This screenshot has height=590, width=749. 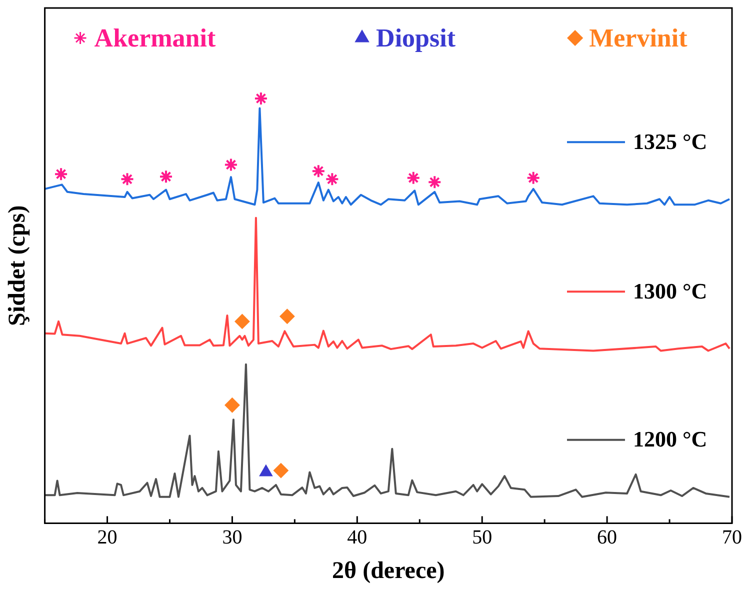 What do you see at coordinates (388, 571) in the screenshot?
I see `x-axis-title: 2θ (derece)` at bounding box center [388, 571].